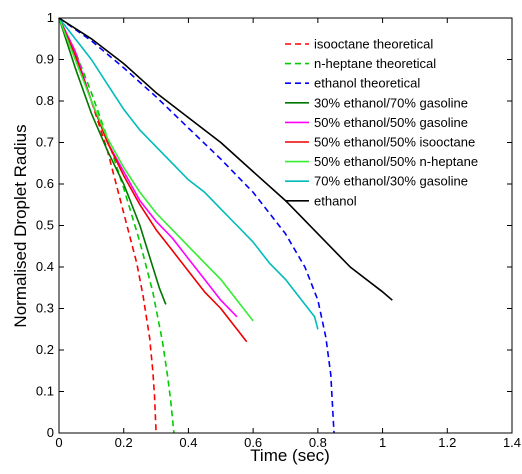 The height and width of the screenshot is (474, 522). What do you see at coordinates (124, 442) in the screenshot?
I see `x-tick-label: 0.2` at bounding box center [124, 442].